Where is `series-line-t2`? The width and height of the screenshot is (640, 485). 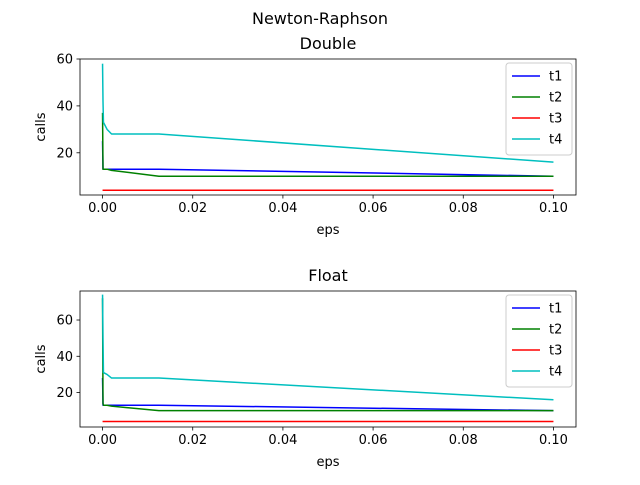
series-line-t2 is located at coordinates (327, 144).